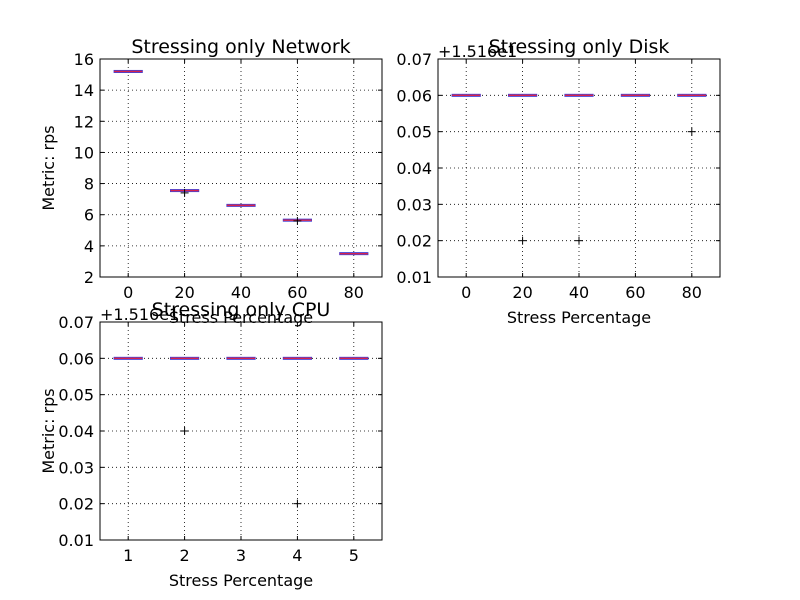  Describe the element at coordinates (89, 184) in the screenshot. I see `y-tick-label: 8` at that location.